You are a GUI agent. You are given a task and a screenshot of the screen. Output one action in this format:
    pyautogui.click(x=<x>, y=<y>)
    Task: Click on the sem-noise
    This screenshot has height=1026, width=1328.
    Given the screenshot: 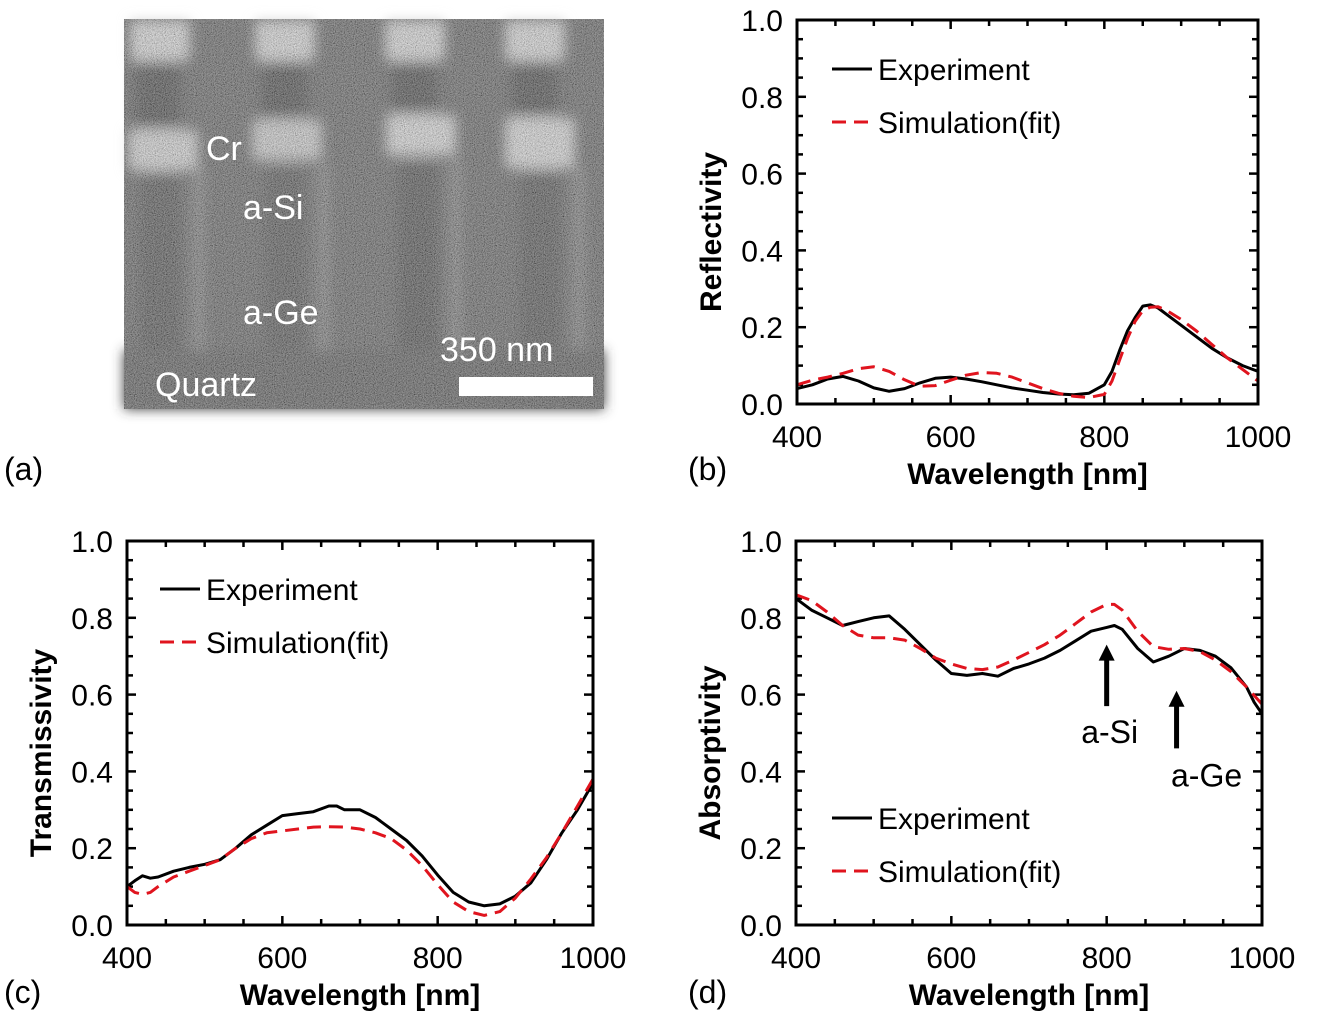 What is the action you would take?
    pyautogui.click(x=364, y=214)
    